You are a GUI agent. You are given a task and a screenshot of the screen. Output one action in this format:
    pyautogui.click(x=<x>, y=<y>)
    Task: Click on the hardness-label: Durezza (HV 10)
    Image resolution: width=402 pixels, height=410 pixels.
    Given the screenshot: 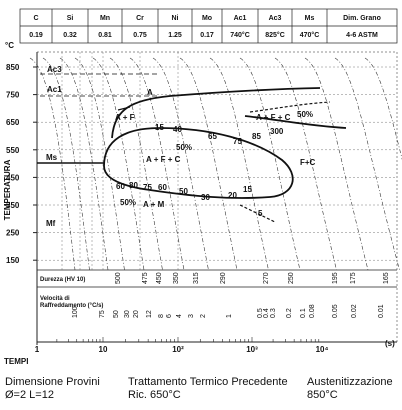 What is the action you would take?
    pyautogui.click(x=62, y=280)
    